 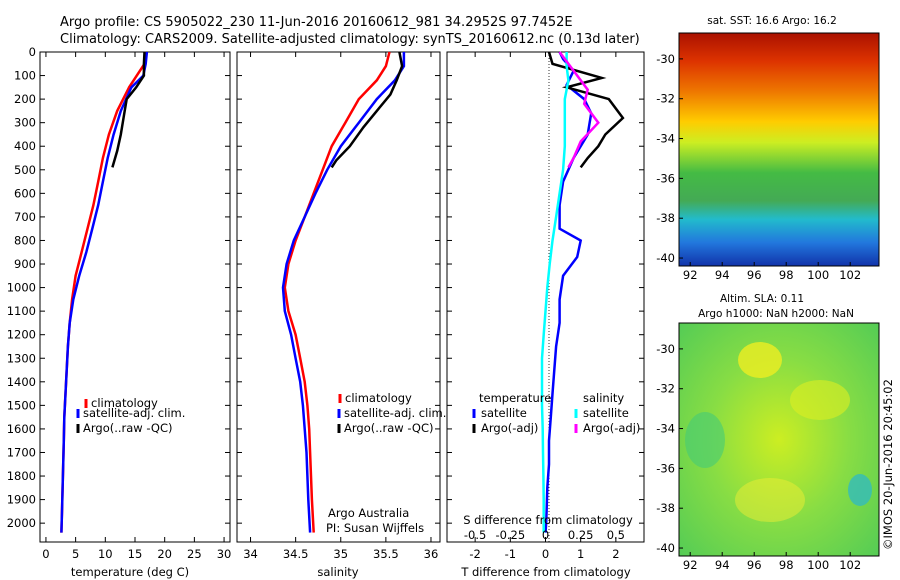 What do you see at coordinates (616, 535) in the screenshot?
I see `s-diff-tick-label: 0.5` at bounding box center [616, 535].